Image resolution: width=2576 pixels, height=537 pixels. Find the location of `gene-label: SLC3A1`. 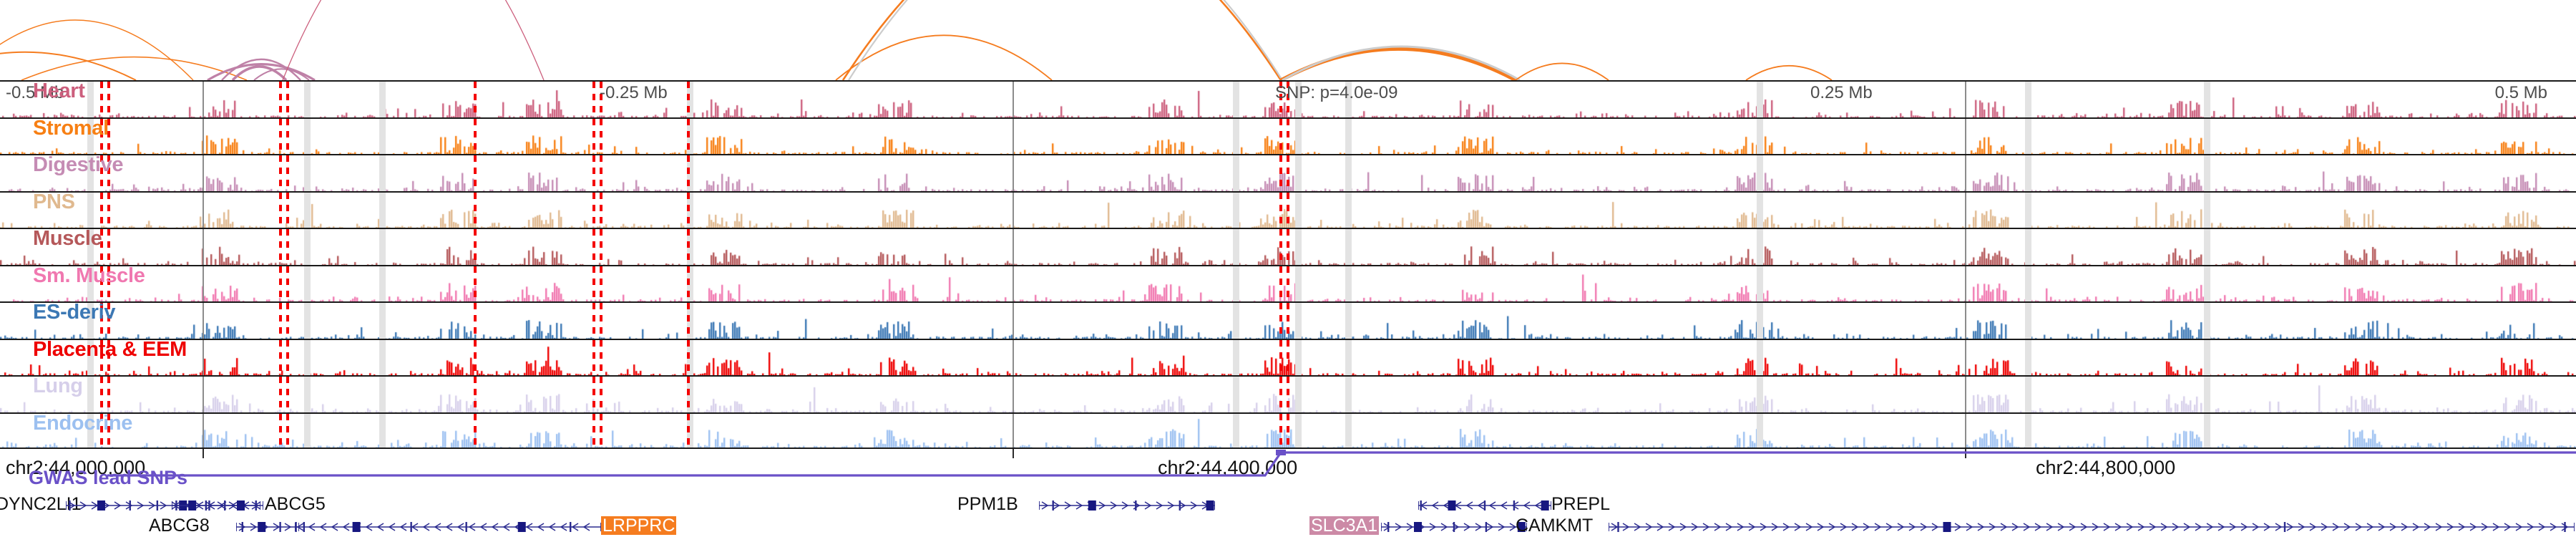

gene-label: SLC3A1 is located at coordinates (1344, 526).